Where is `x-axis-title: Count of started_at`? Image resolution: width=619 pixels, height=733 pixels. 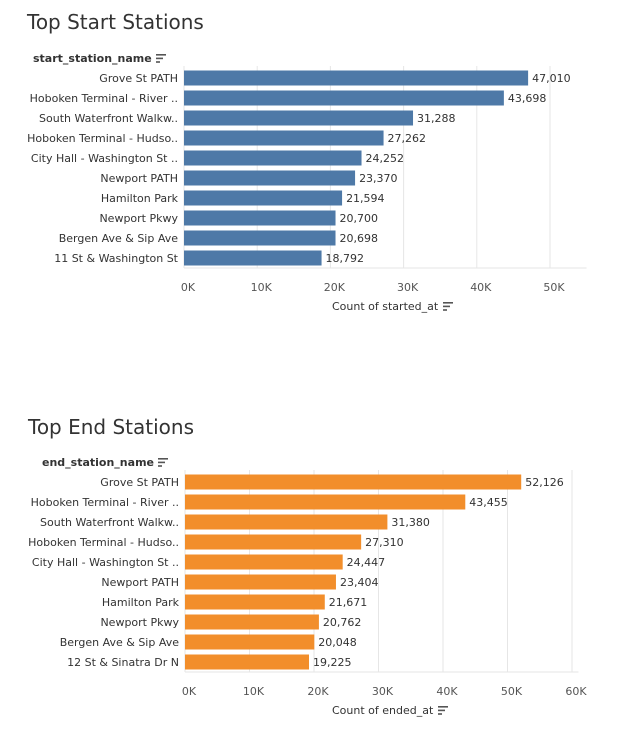
x-axis-title: Count of started_at is located at coordinates (393, 306).